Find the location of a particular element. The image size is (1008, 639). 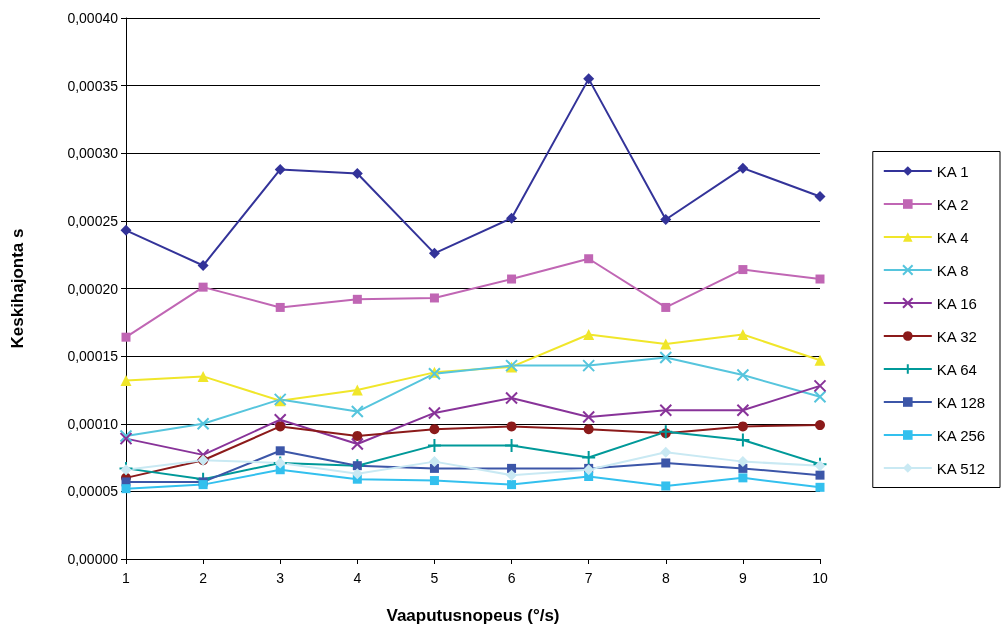

legend-label: KA 8 is located at coordinates (952, 270).